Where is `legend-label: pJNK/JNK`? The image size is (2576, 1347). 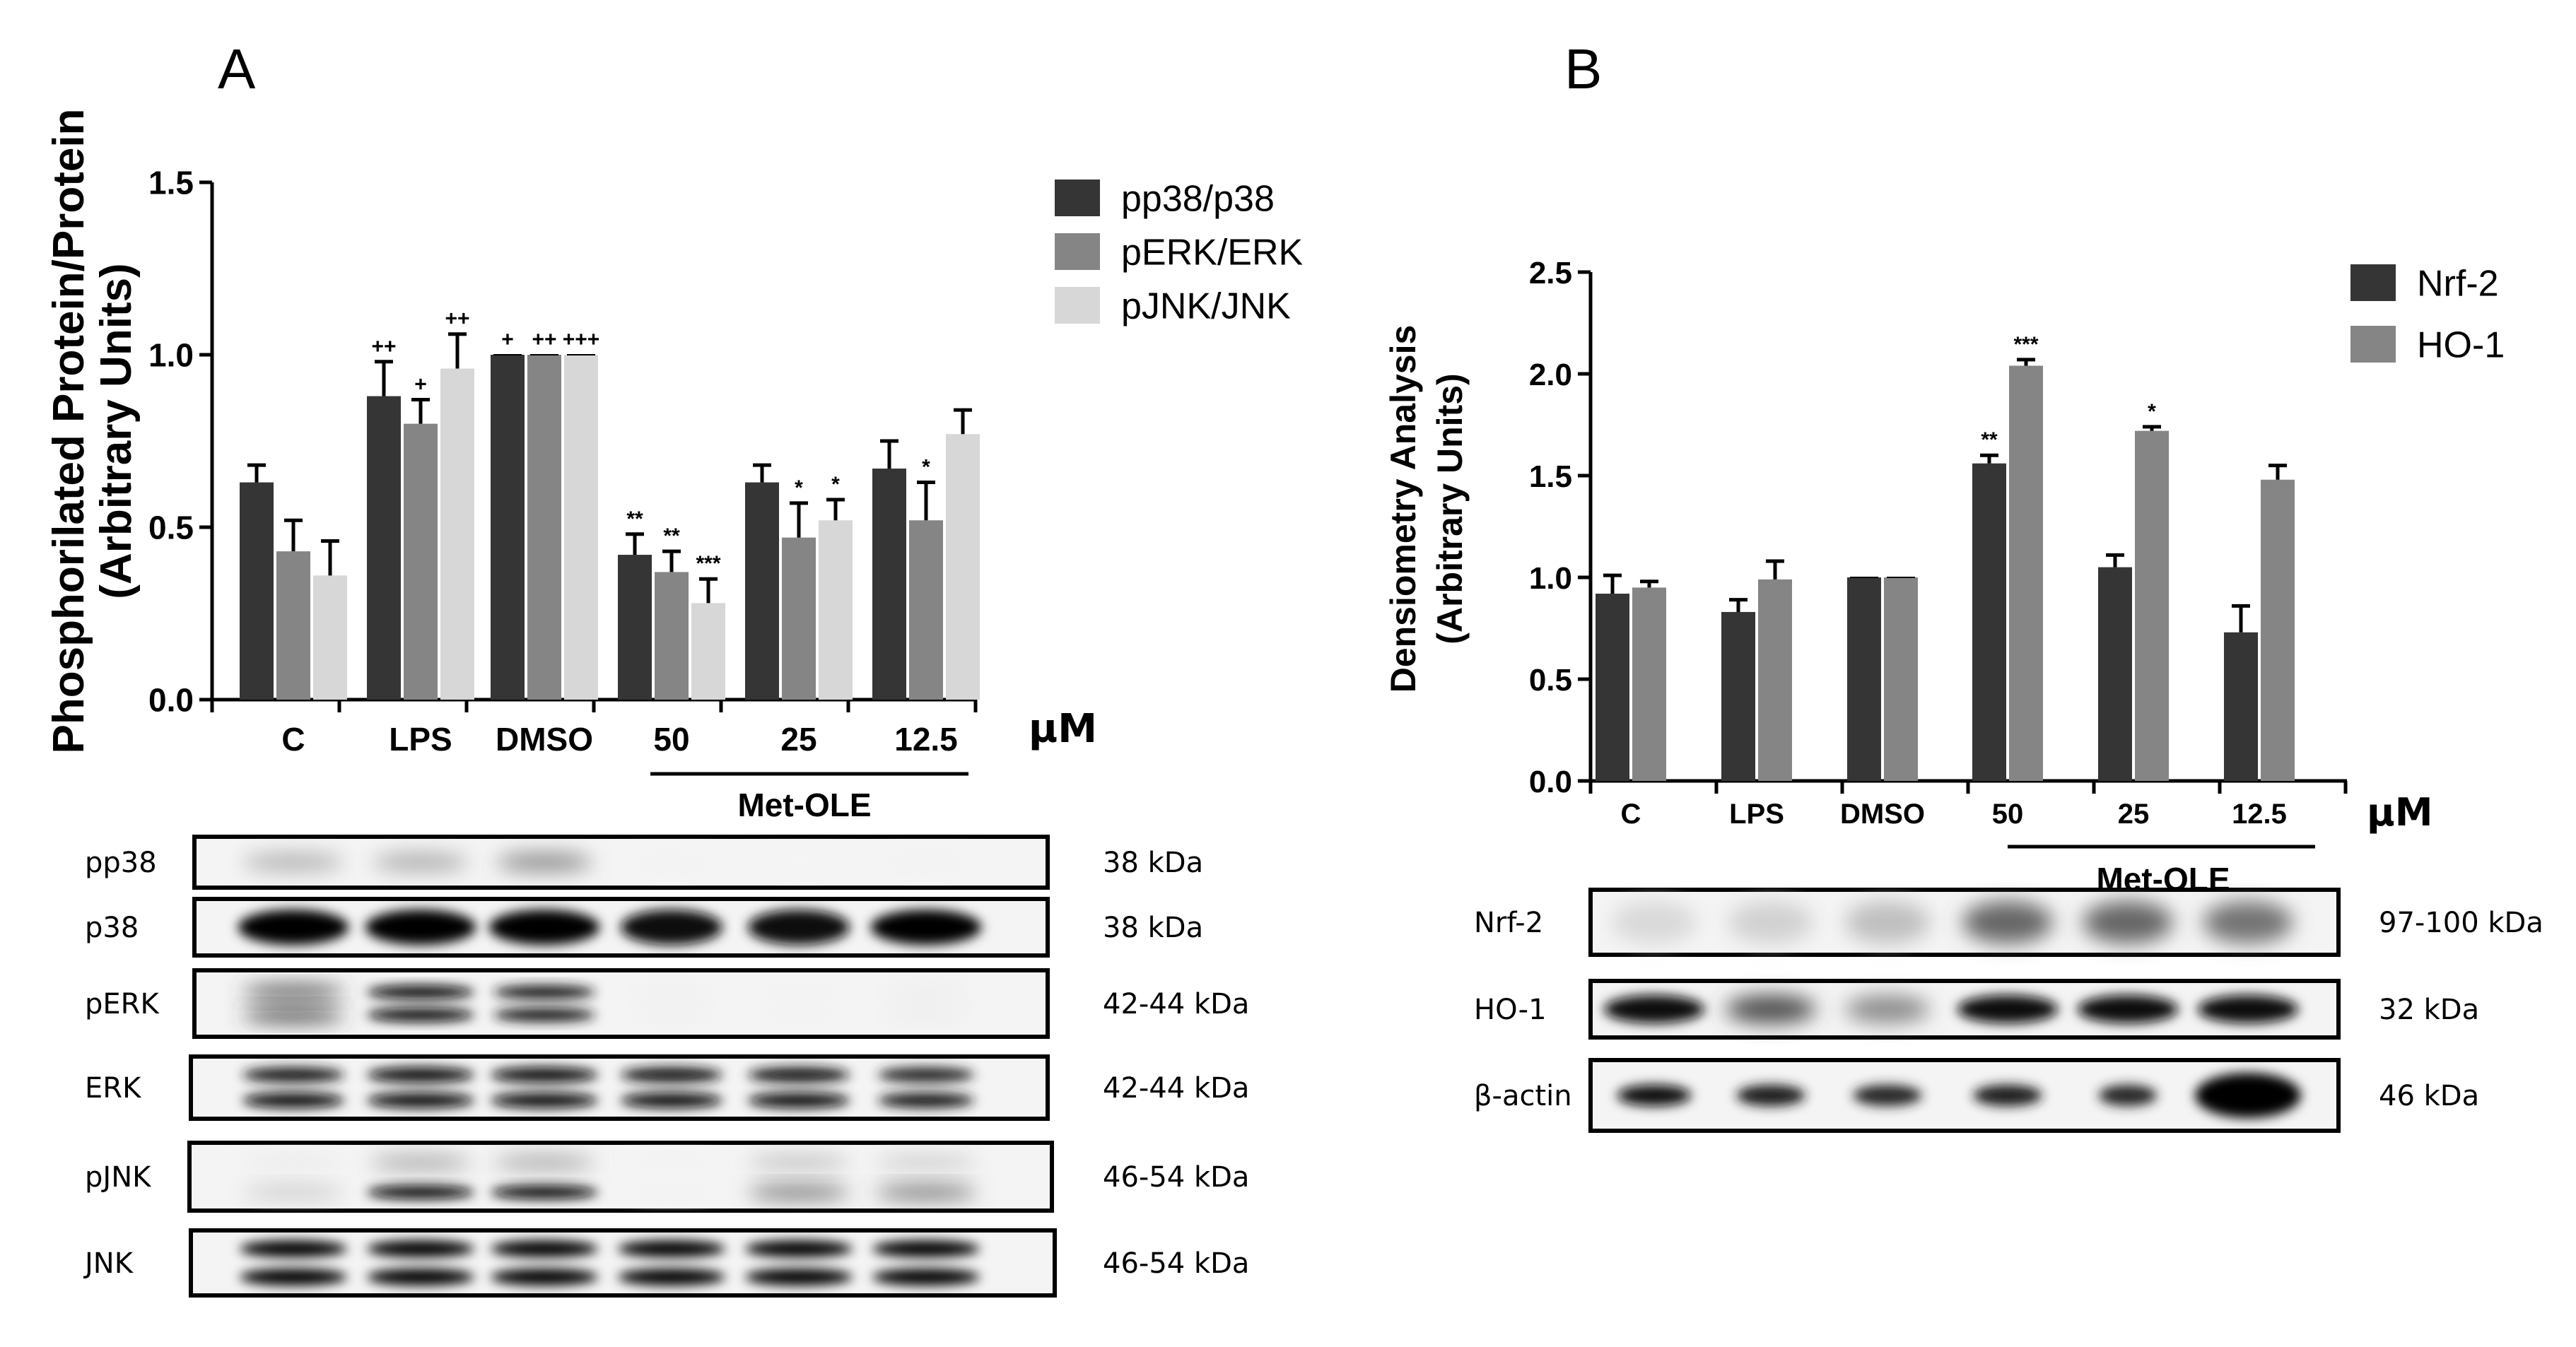 legend-label: pJNK/JNK is located at coordinates (1206, 306).